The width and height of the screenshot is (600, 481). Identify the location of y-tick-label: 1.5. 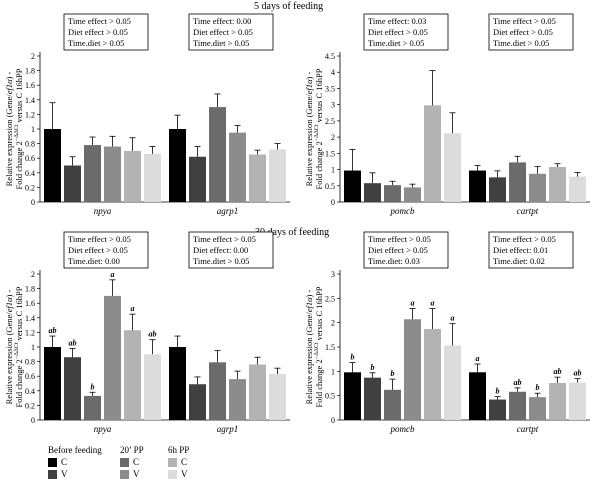
(330, 153).